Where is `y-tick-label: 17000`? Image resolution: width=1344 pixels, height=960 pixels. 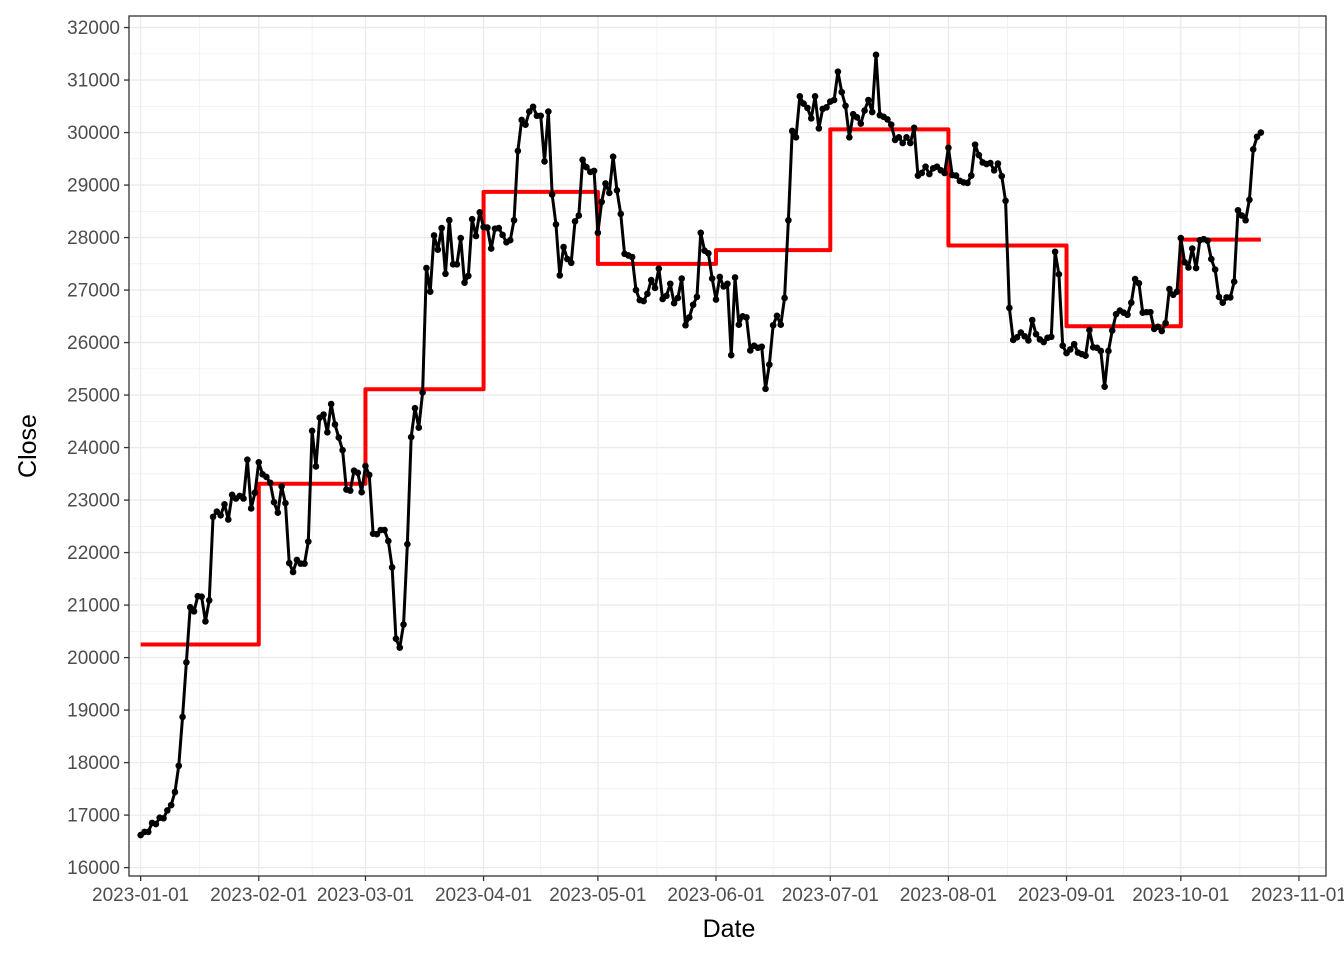 y-tick-label: 17000 is located at coordinates (93, 816).